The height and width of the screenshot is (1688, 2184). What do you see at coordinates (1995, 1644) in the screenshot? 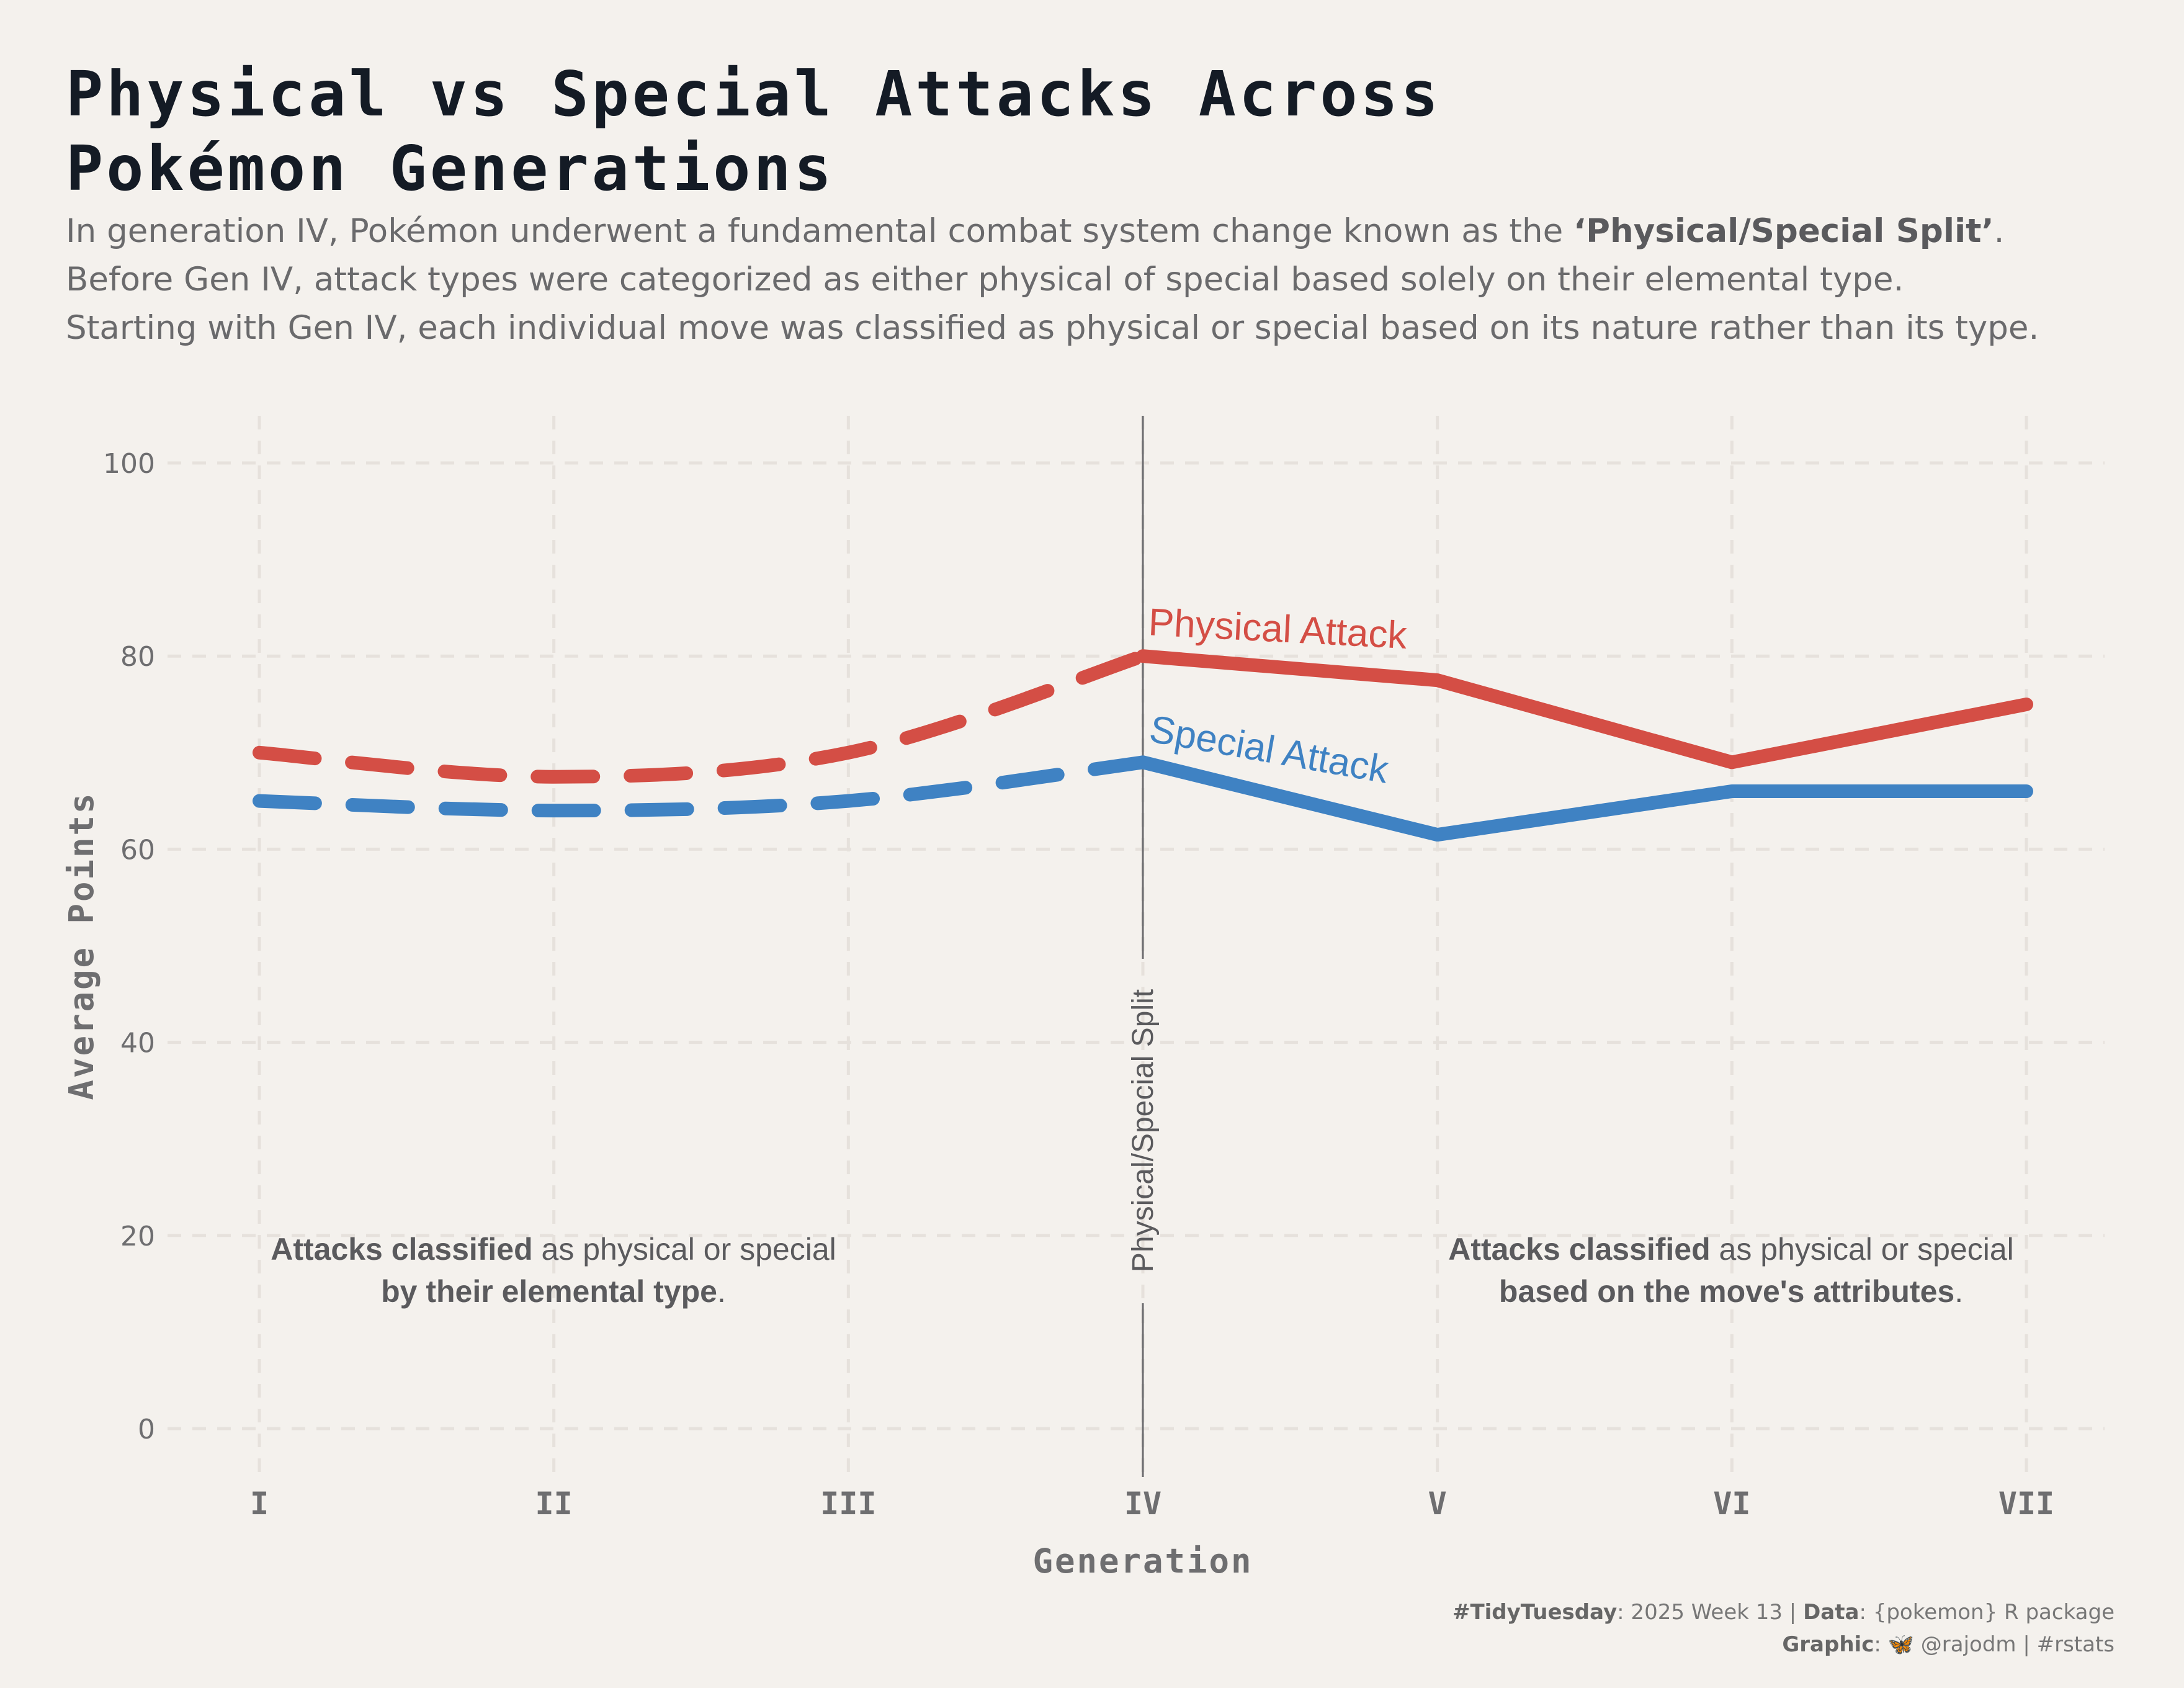
I see `caption-graphic-rest: : 🦋 @rajodm | #rstats` at bounding box center [1995, 1644].